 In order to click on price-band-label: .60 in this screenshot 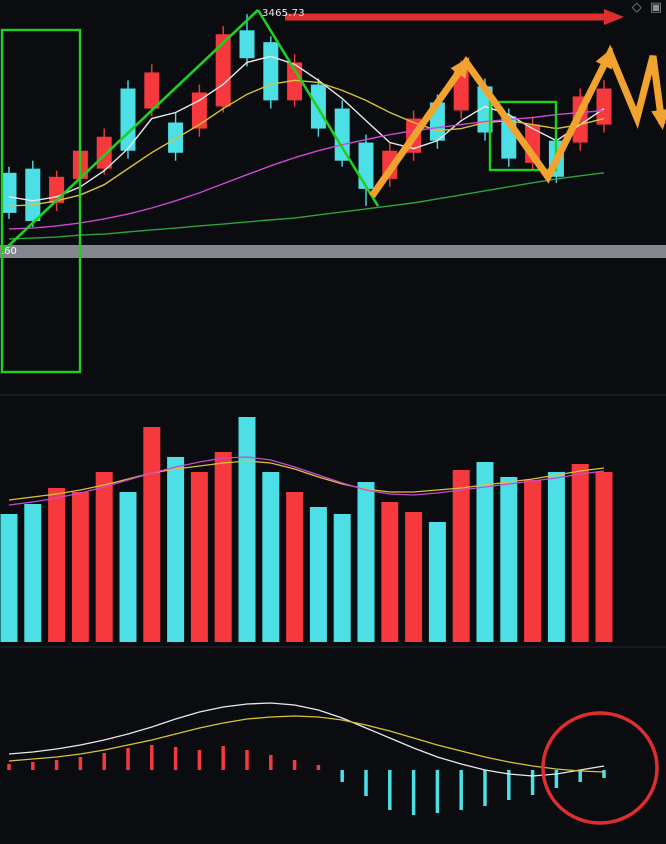, I will do `click(9, 251)`.